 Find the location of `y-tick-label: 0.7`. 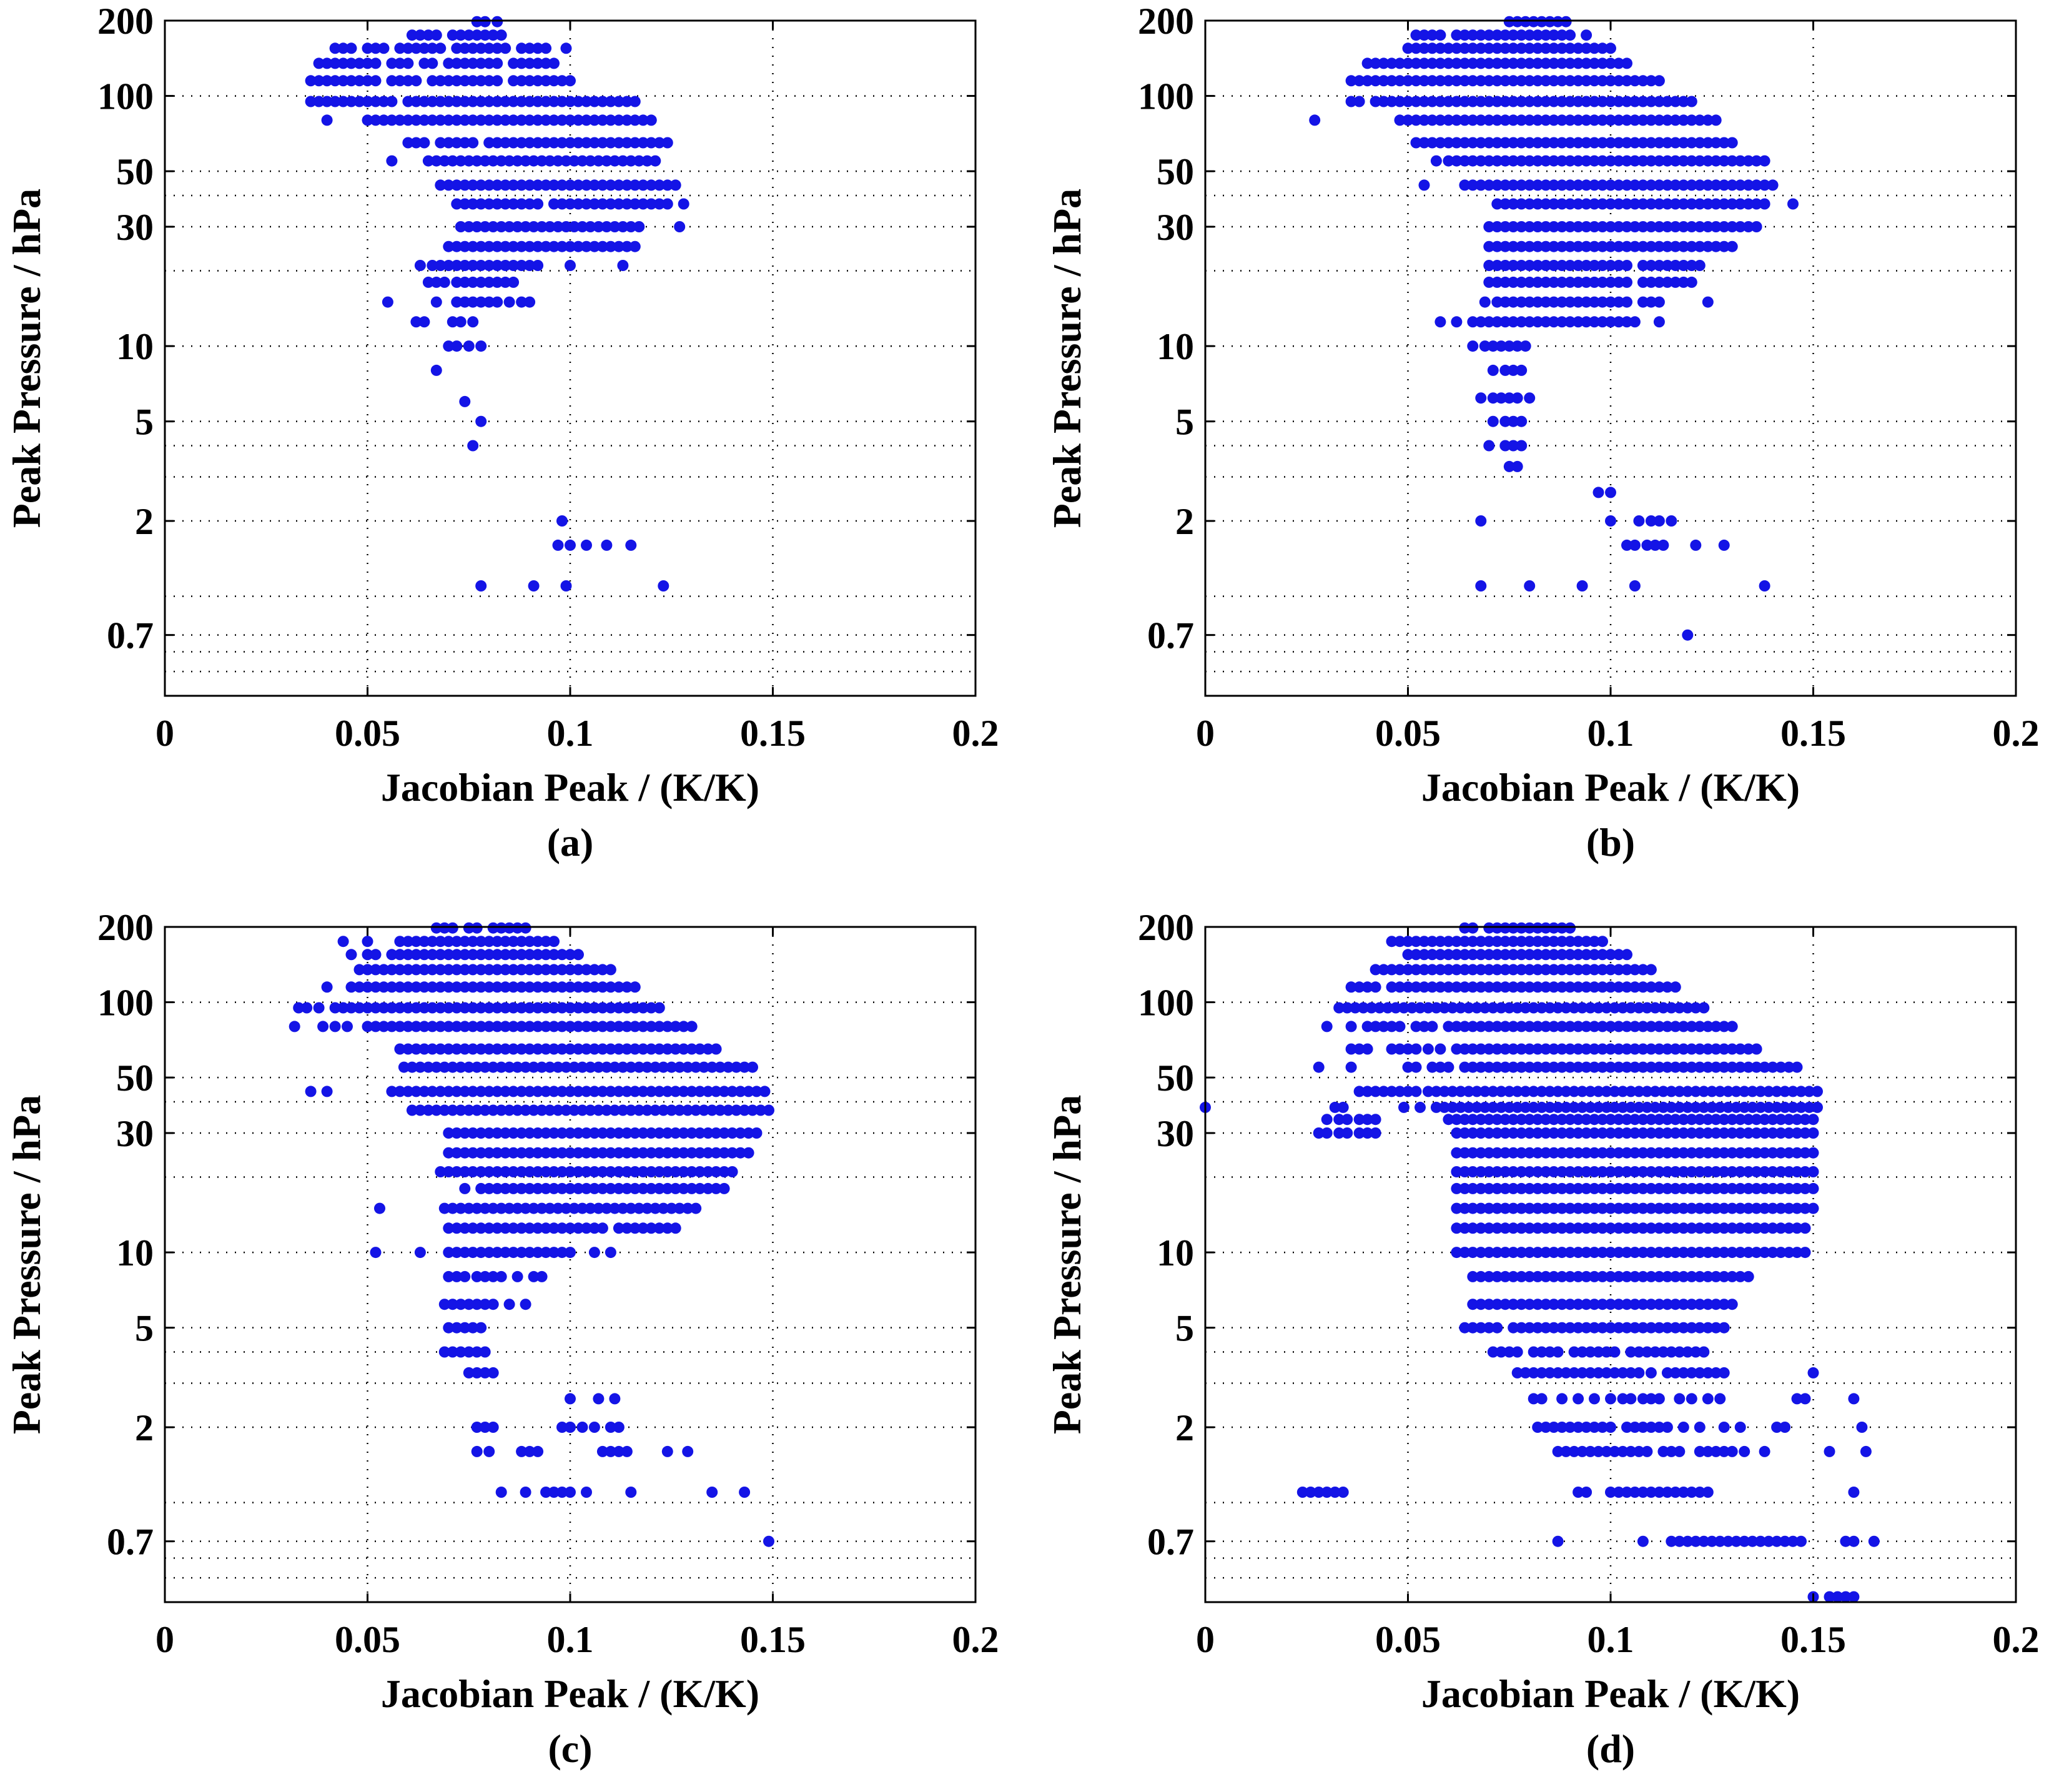

y-tick-label: 0.7 is located at coordinates (130, 635).